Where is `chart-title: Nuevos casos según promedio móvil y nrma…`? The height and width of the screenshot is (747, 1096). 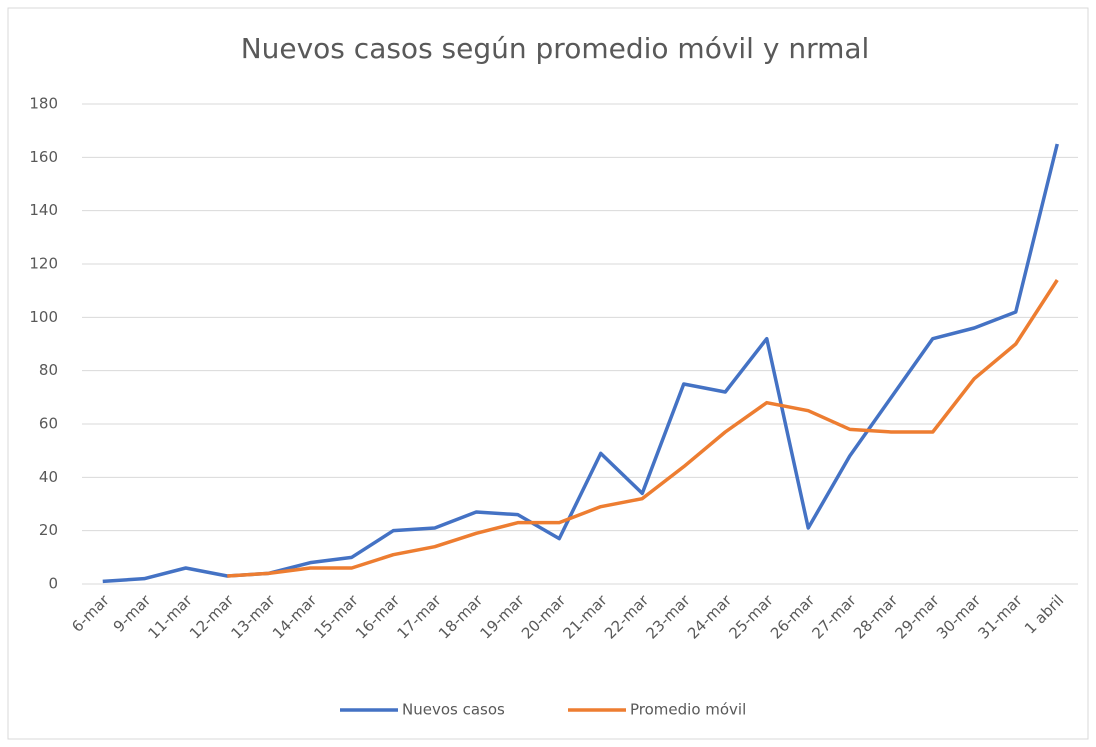
chart-title: Nuevos casos según promedio móvil y nrma… is located at coordinates (555, 48).